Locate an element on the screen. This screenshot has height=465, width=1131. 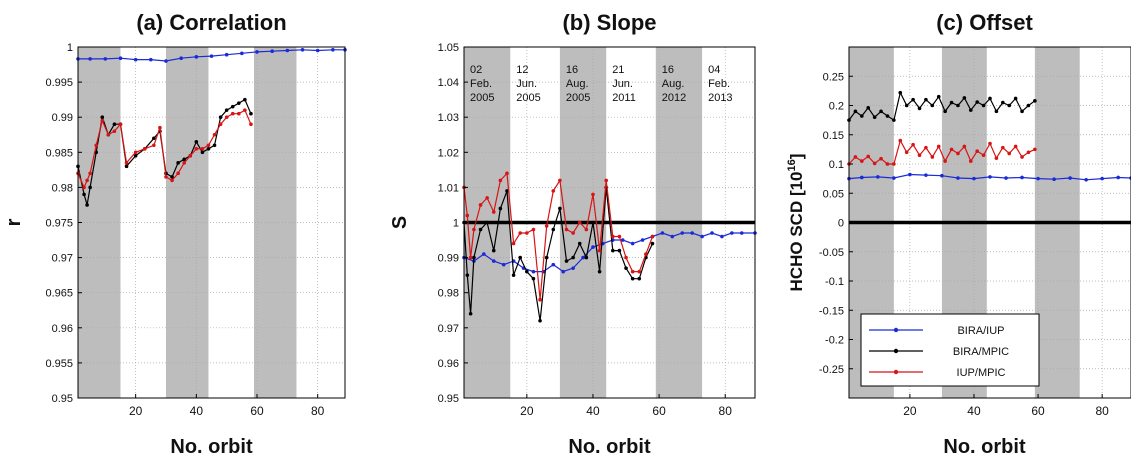
date-annotation: Feb. is located at coordinates (719, 84).